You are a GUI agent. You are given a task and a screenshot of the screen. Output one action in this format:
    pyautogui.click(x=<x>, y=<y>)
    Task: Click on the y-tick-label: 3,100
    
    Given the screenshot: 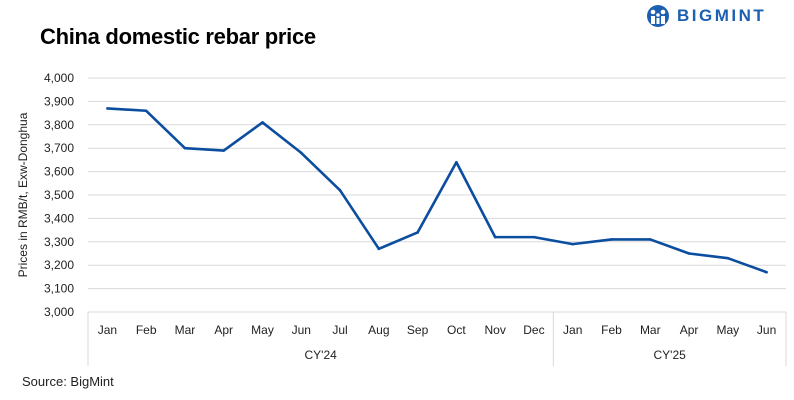 What is the action you would take?
    pyautogui.click(x=59, y=289)
    